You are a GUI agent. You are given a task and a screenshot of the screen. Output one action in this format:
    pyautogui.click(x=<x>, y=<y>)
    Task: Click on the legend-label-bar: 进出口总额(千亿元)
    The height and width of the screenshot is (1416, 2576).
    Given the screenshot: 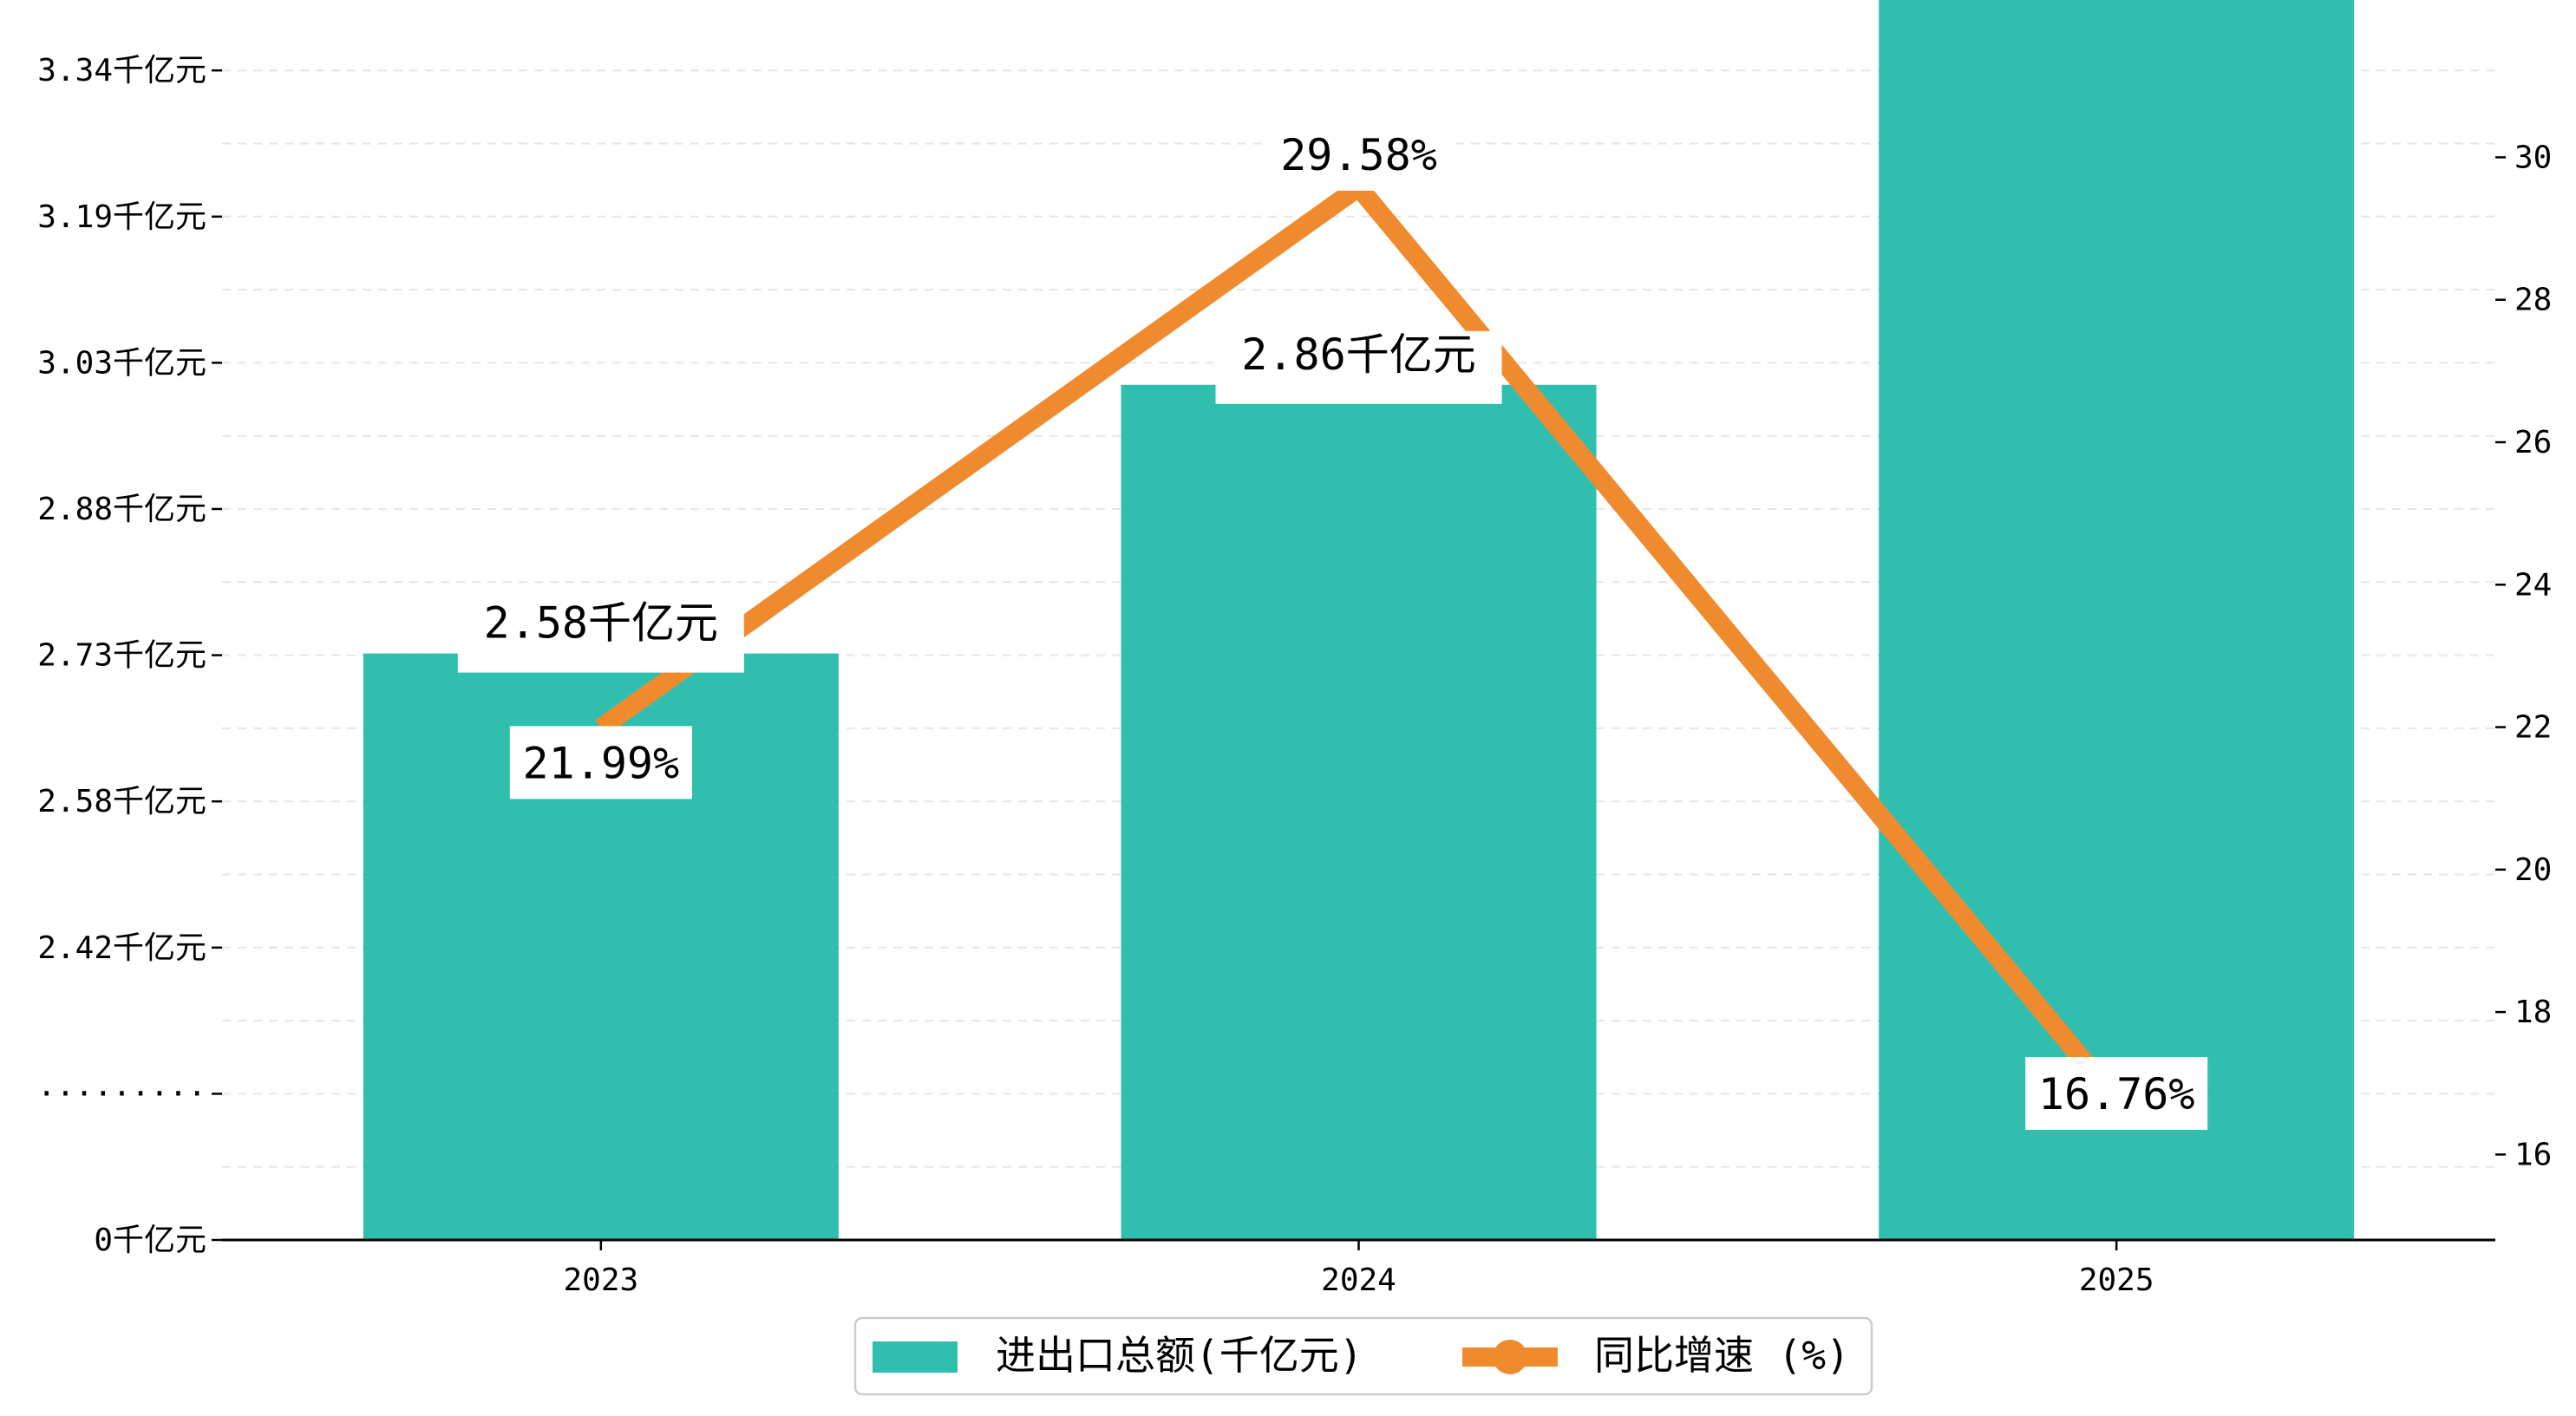 What is the action you would take?
    pyautogui.click(x=1179, y=1356)
    